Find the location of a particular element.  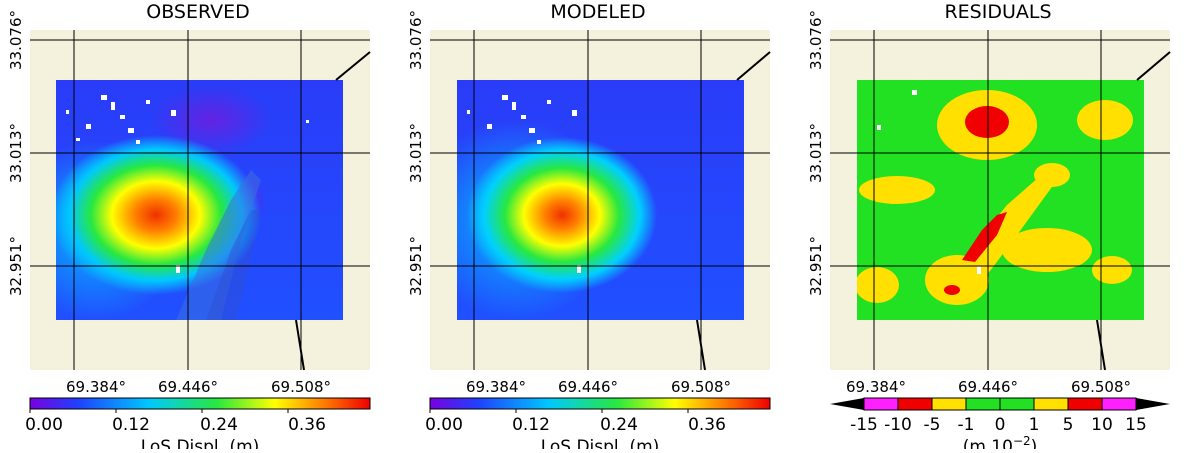

colorbar-tick: -5 is located at coordinates (932, 425).